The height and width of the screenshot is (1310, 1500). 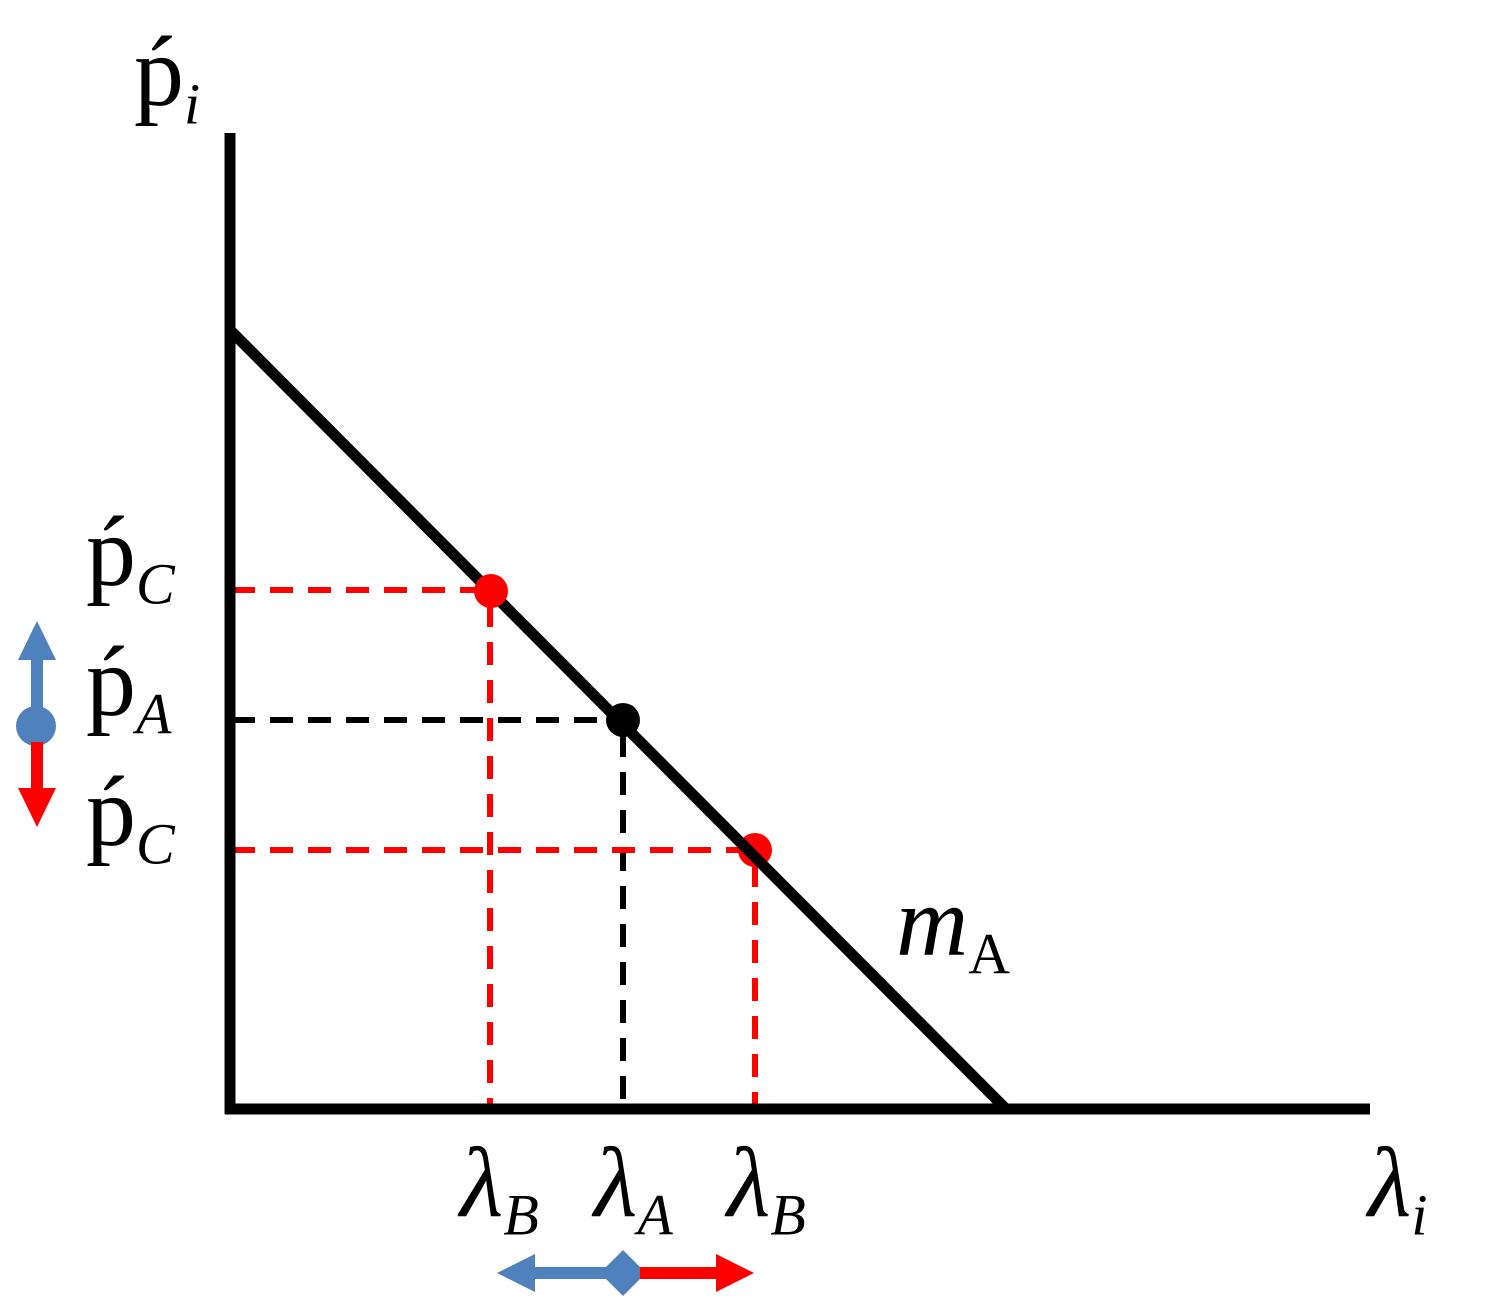 I want to click on x-axis-title: λi, so click(x=1397, y=1189).